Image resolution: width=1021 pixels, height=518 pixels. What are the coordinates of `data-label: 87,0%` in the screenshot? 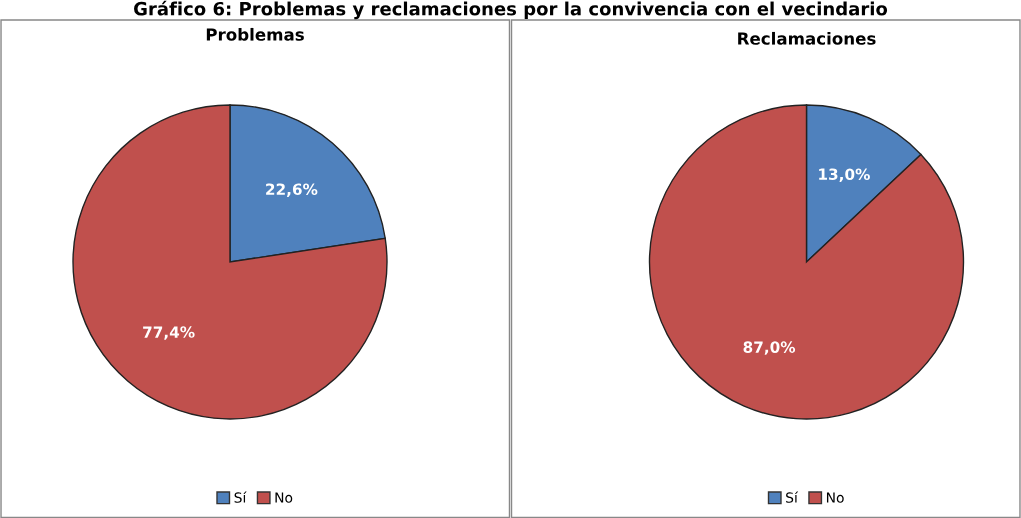 It's located at (769, 348).